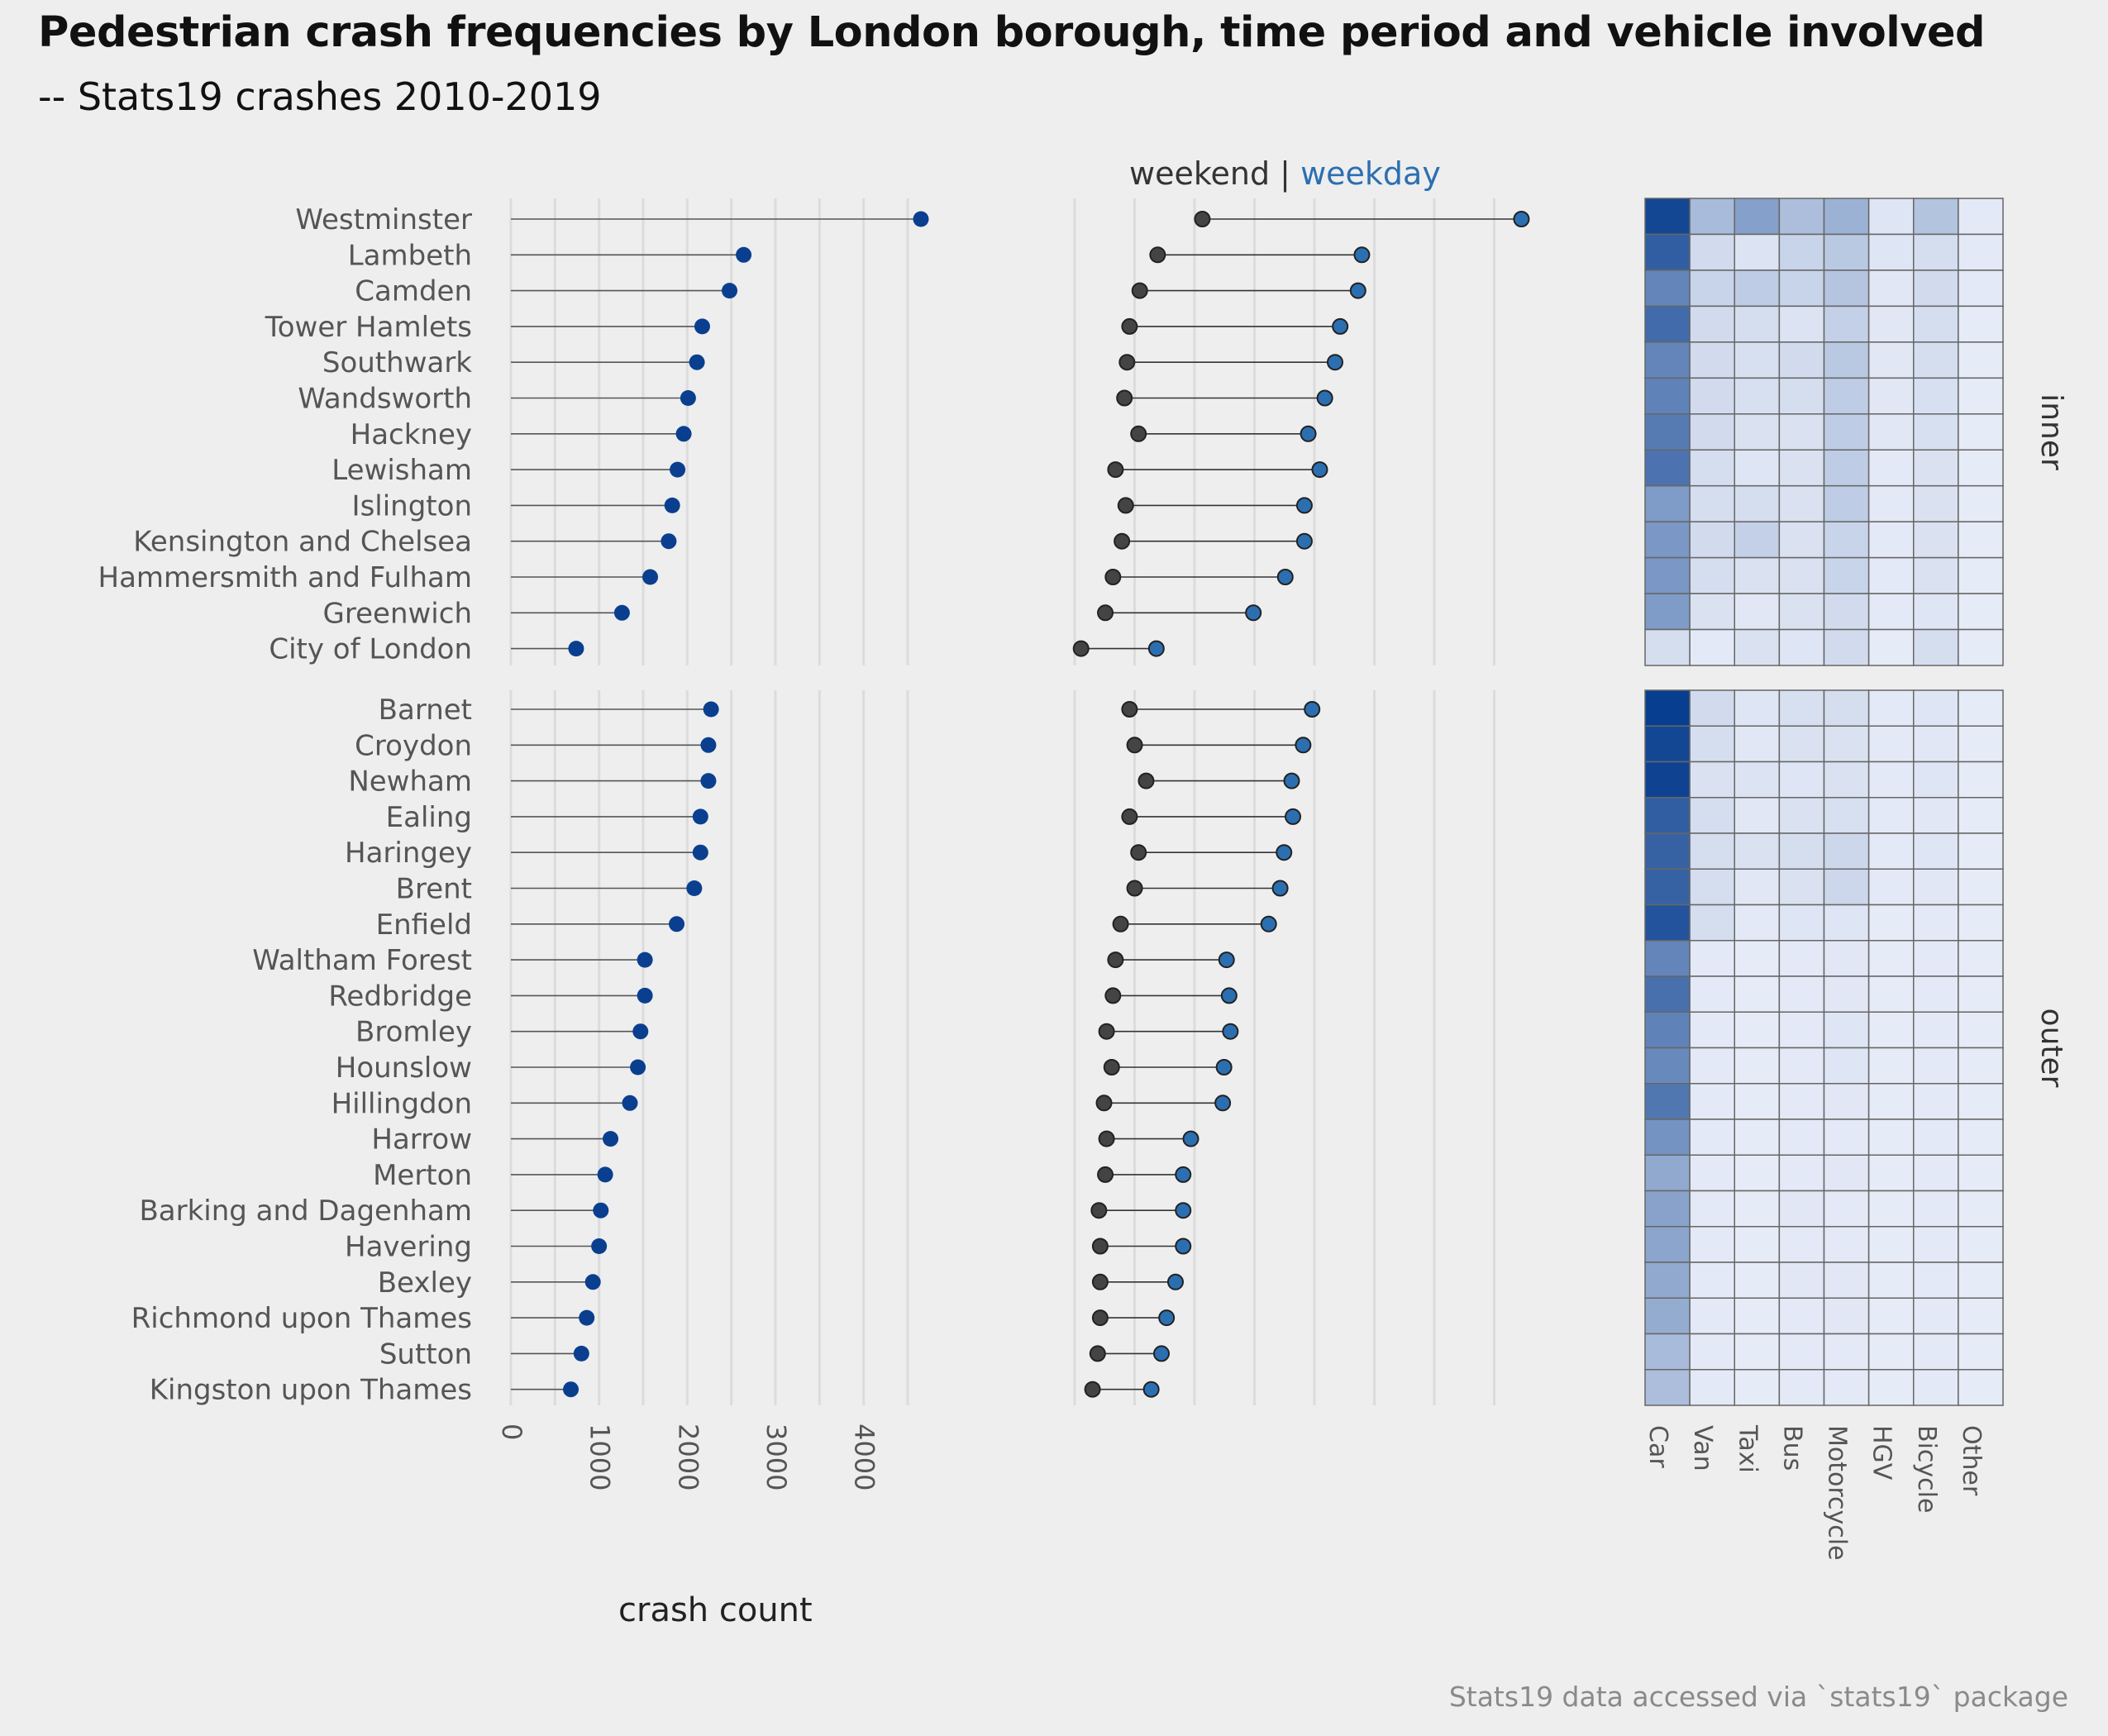  Describe the element at coordinates (410, 255) in the screenshot. I see `borough-label: Lambeth` at that location.